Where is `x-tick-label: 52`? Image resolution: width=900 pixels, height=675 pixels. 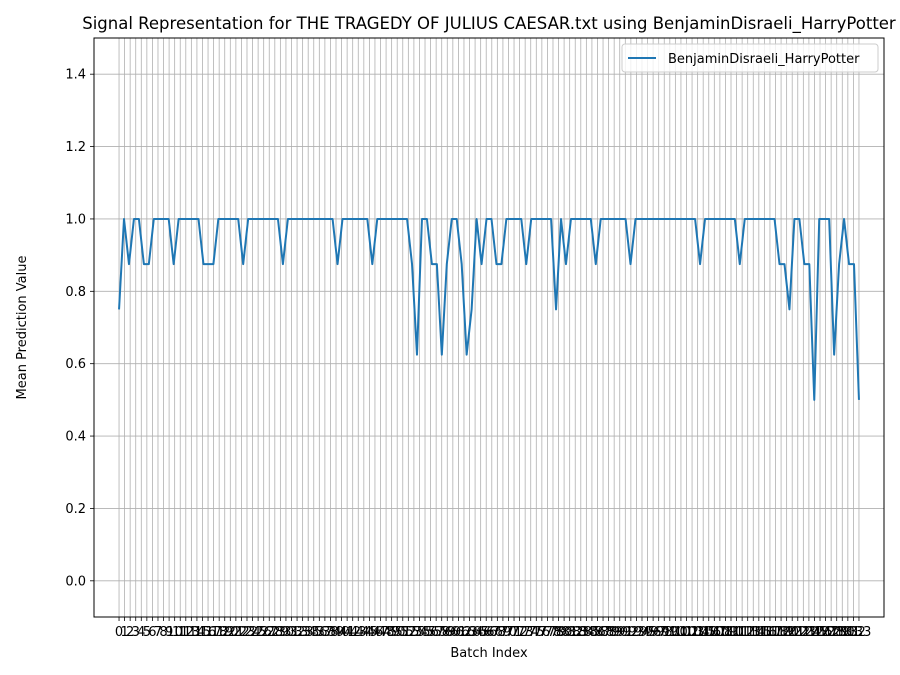 x-tick-label: 52 is located at coordinates (408, 632).